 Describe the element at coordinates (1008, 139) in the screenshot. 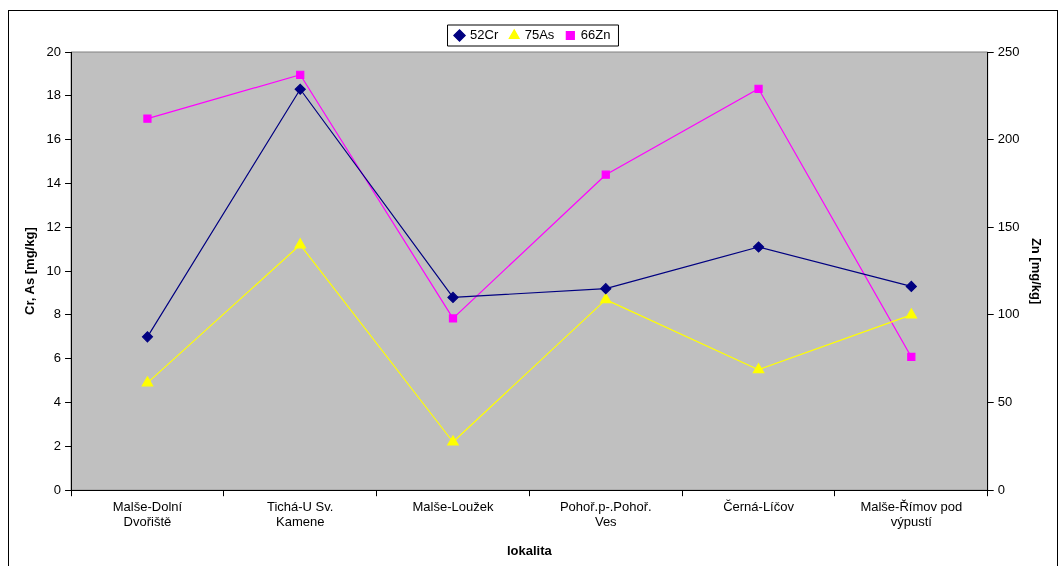

I see `y2-tick-label: 200` at that location.